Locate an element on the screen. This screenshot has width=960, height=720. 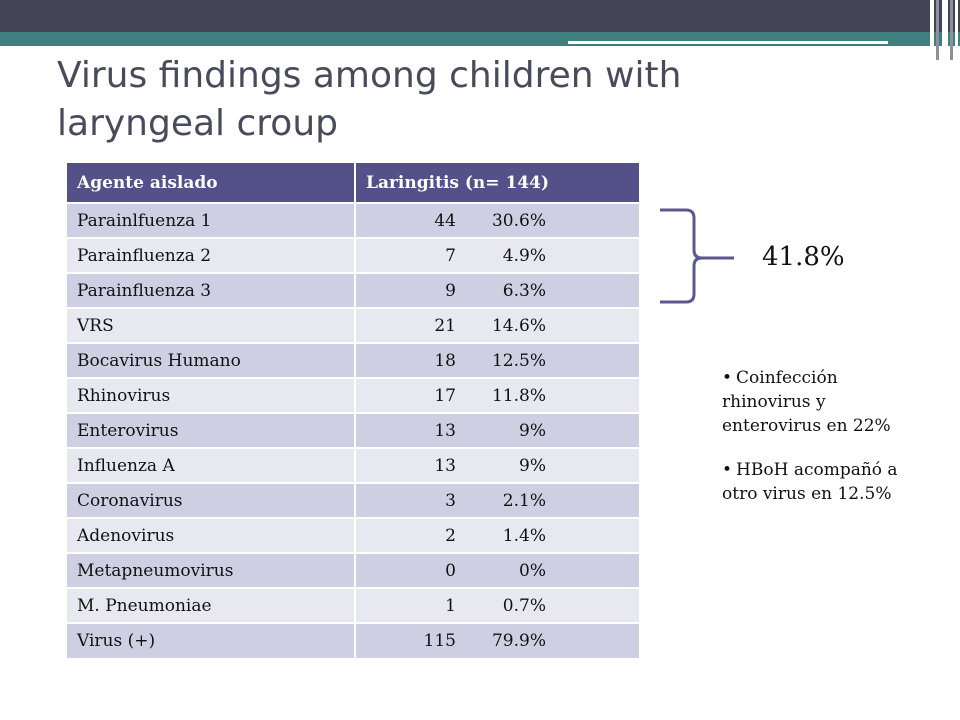
table-row: Parainlfuenza 1 44 30.6% is located at coordinates (354, 220).